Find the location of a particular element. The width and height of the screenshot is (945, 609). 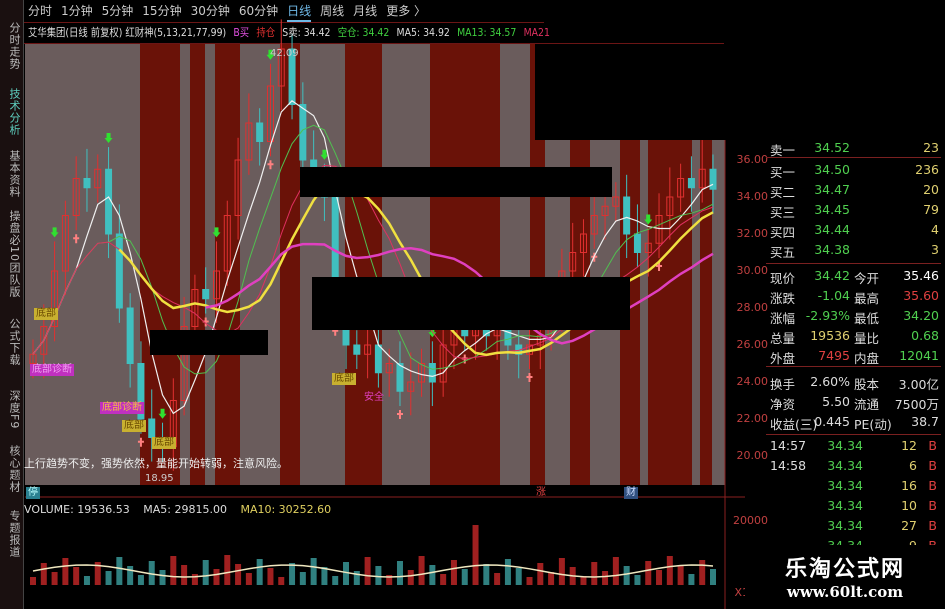

quote-stat-row: 外盘 7495 内盘 12041 is located at coordinates (837, 358).